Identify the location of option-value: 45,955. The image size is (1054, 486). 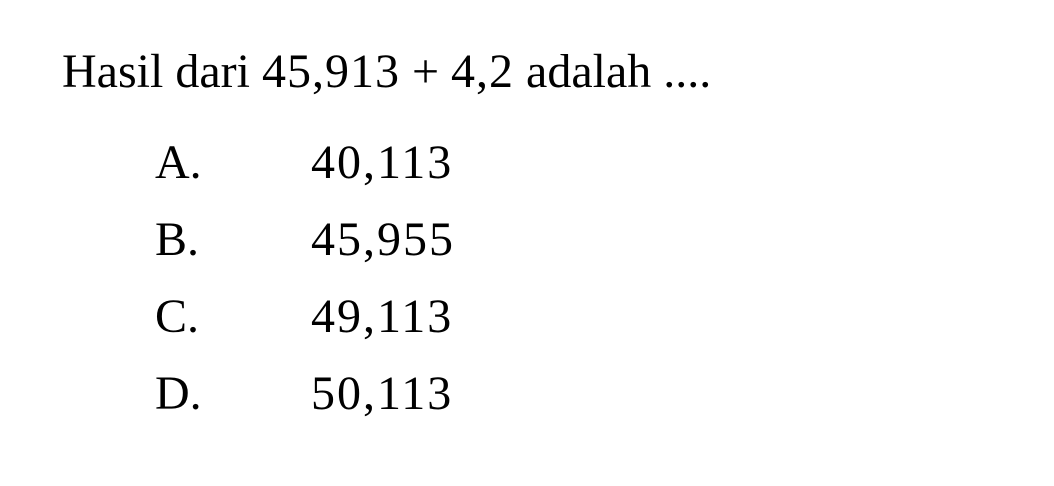
(383, 239).